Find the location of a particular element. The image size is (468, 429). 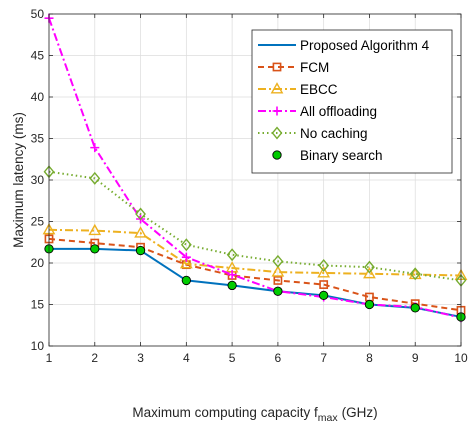

legend-entry: Binary search is located at coordinates (327, 155).